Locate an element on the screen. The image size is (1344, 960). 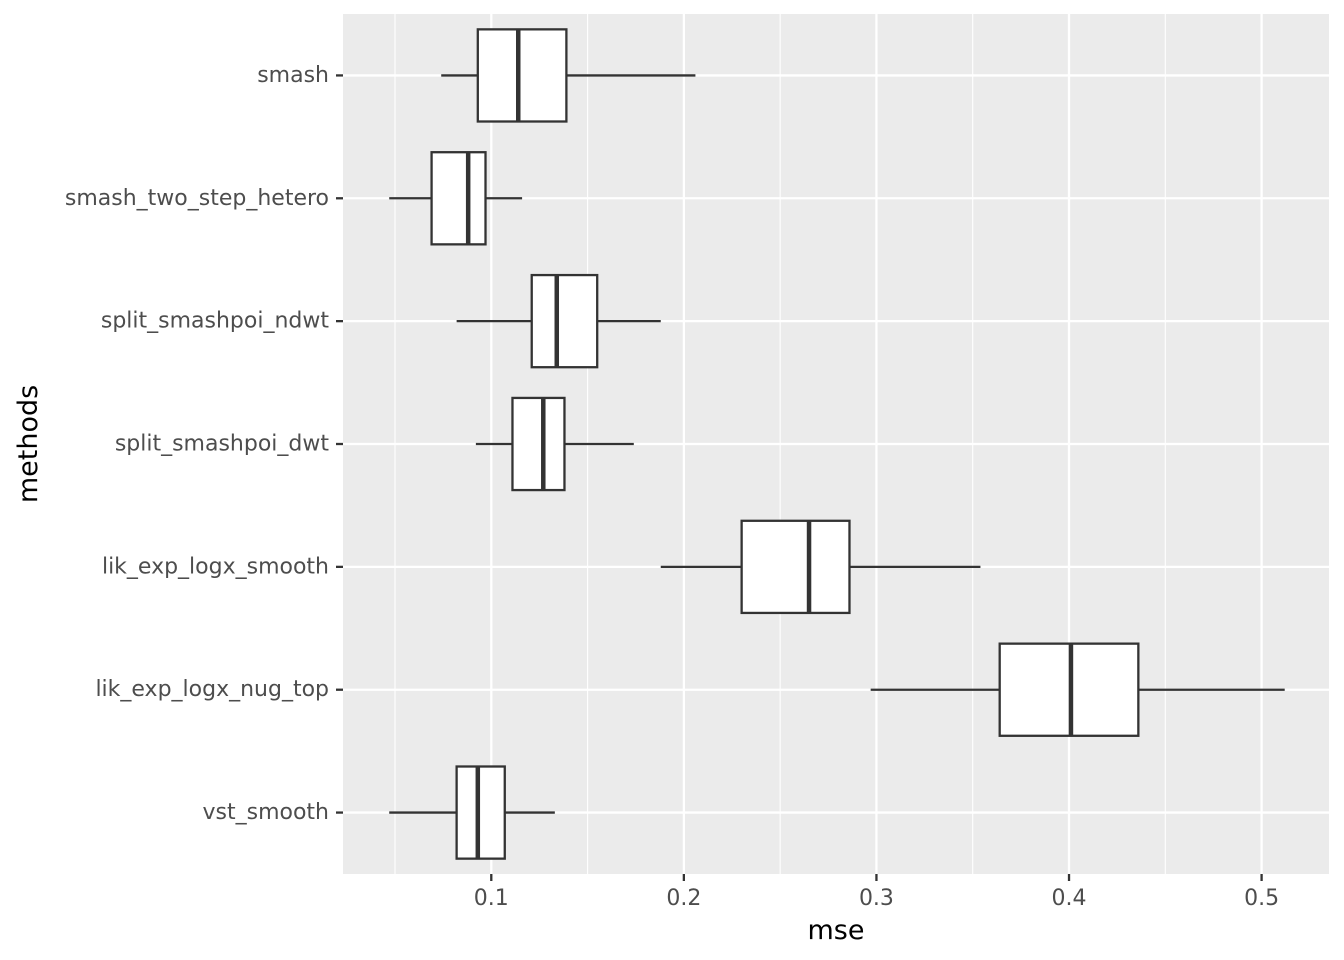
x-tick-label: 0.4 is located at coordinates (1069, 898).